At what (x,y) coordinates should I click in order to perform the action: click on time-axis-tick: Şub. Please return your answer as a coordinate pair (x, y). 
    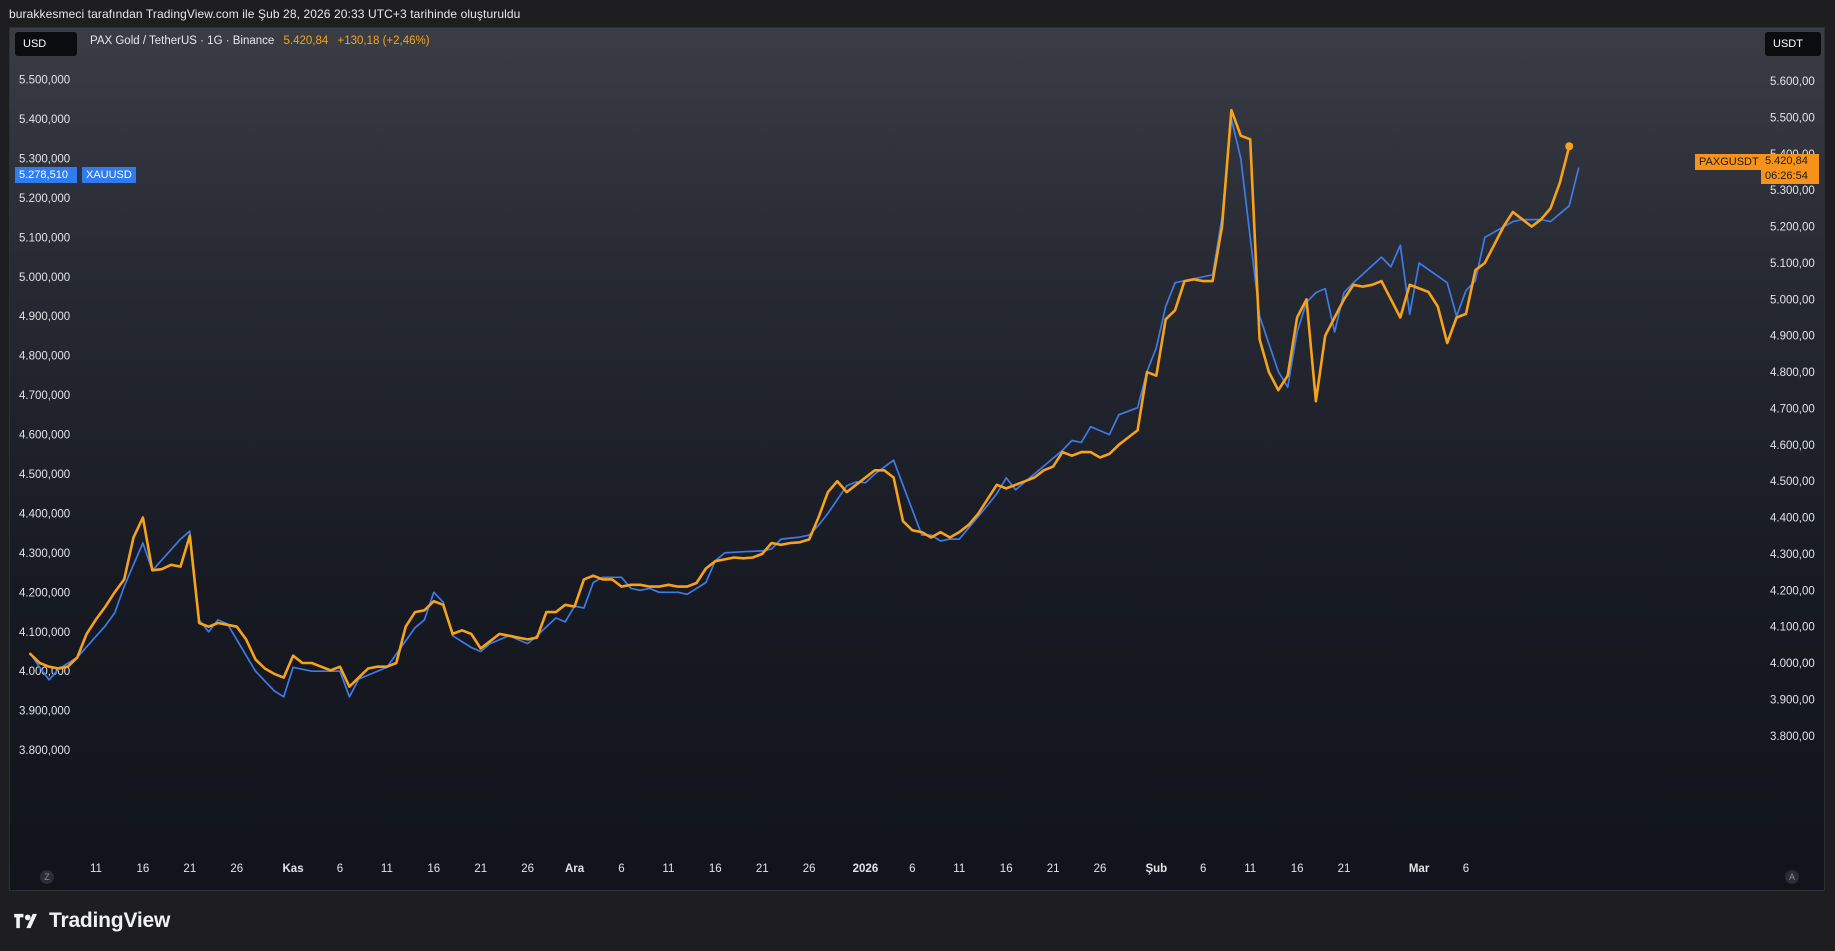
    Looking at the image, I should click on (1156, 869).